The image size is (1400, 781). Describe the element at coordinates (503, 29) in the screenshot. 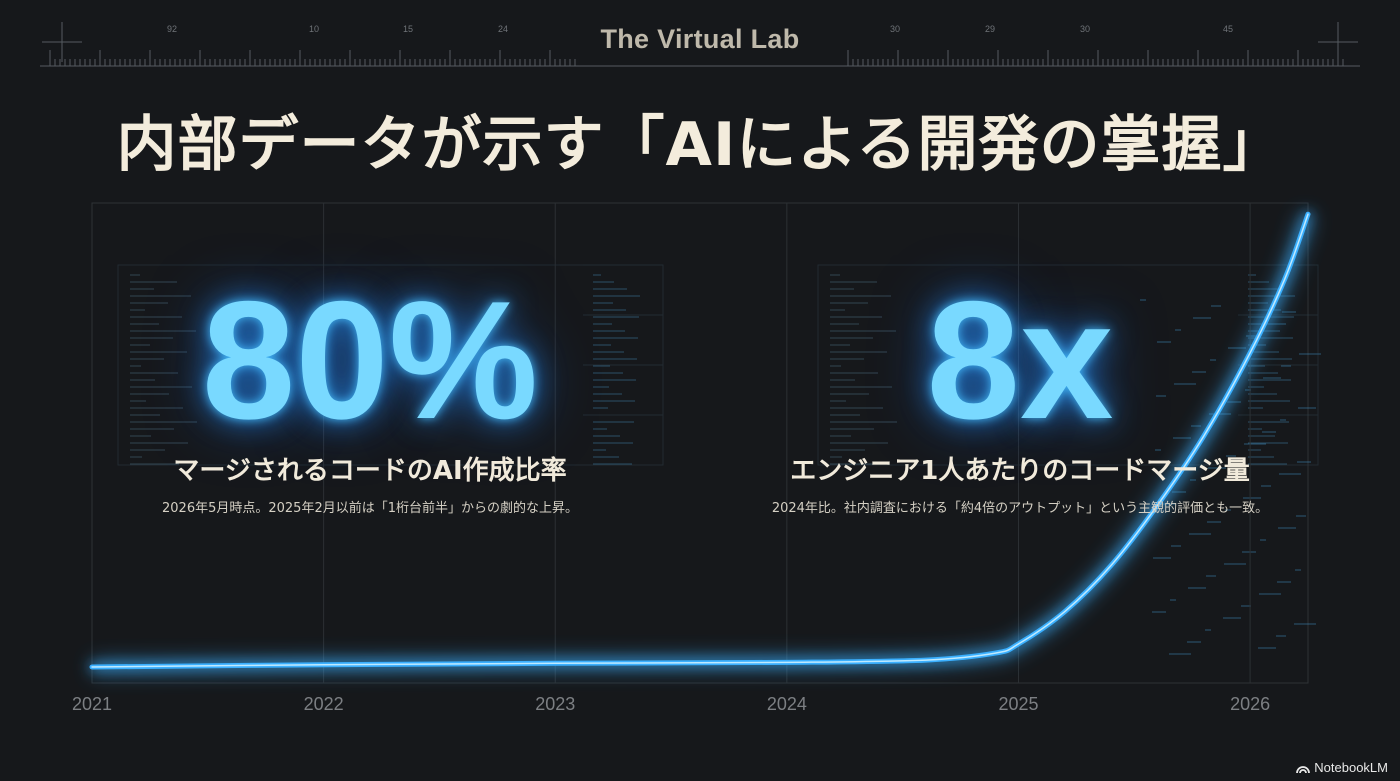

I see `ruler-label: 24` at that location.